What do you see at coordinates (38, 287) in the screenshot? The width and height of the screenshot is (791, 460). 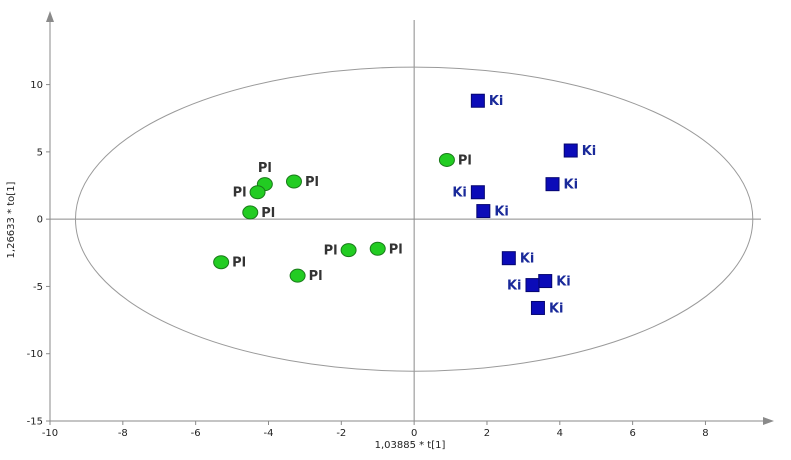 I see `y-tick-label: -5` at bounding box center [38, 287].